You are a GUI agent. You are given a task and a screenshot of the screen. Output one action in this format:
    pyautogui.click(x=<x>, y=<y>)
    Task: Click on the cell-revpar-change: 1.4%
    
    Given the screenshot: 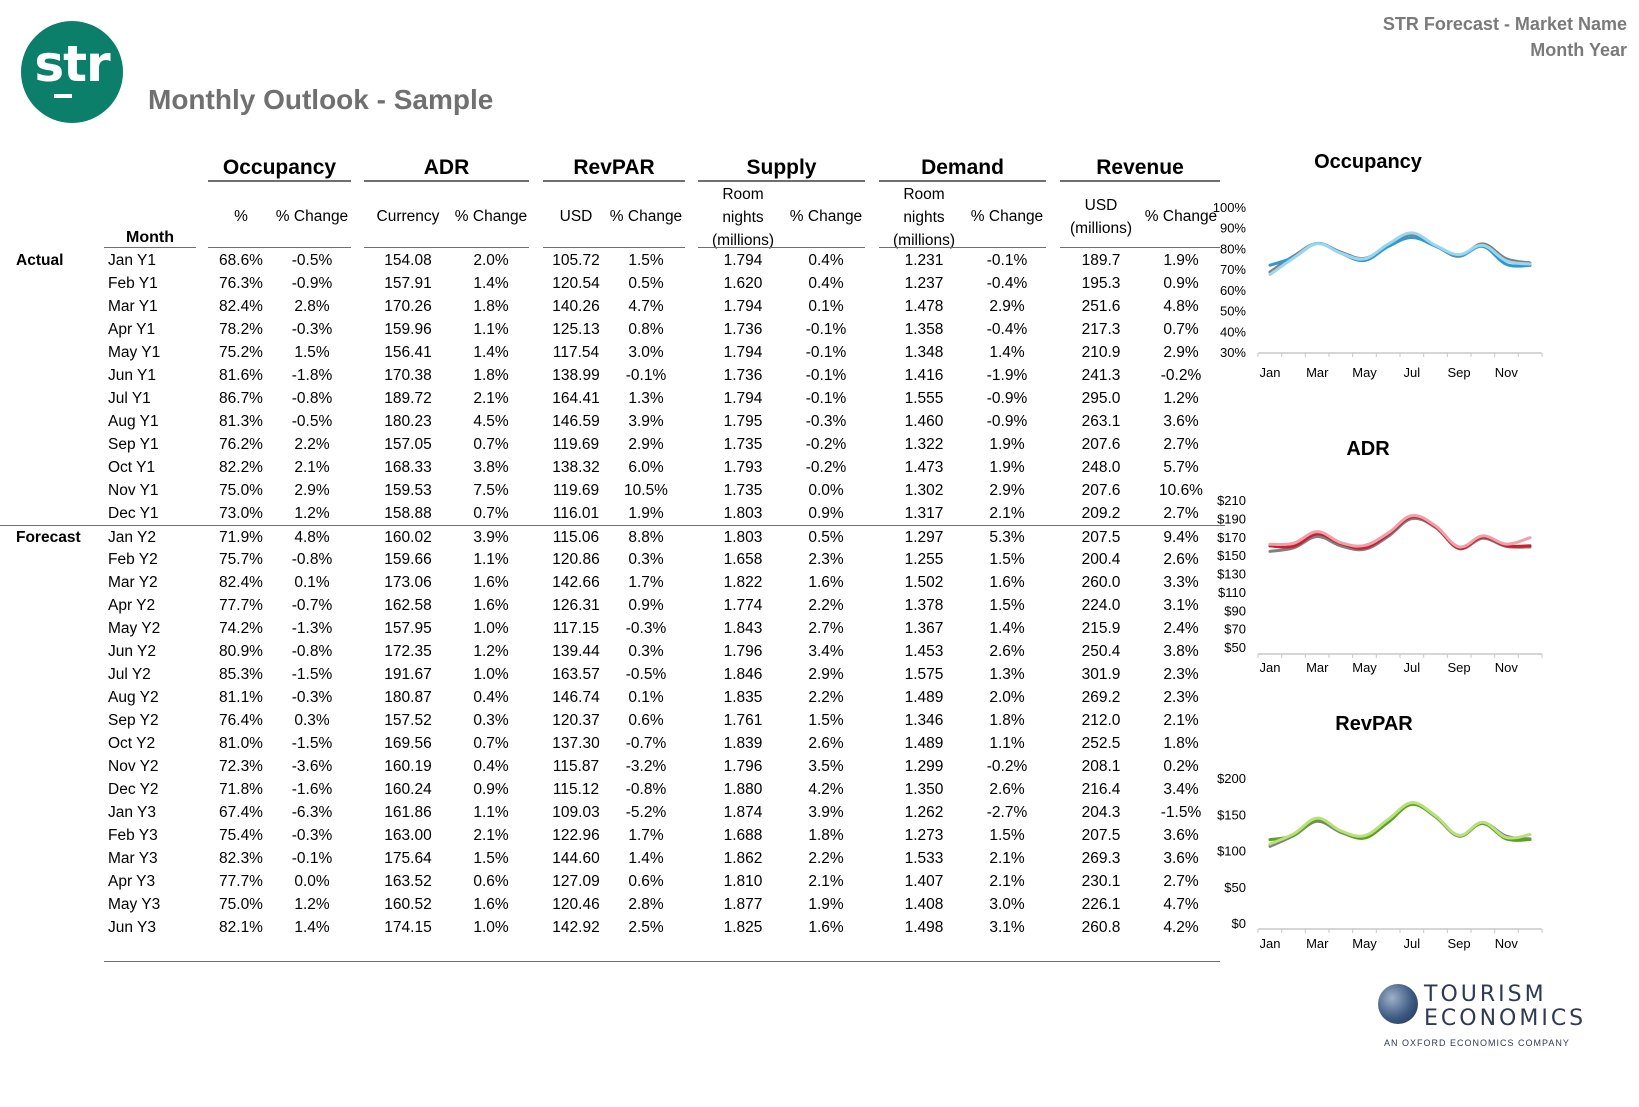 What is the action you would take?
    pyautogui.click(x=646, y=858)
    